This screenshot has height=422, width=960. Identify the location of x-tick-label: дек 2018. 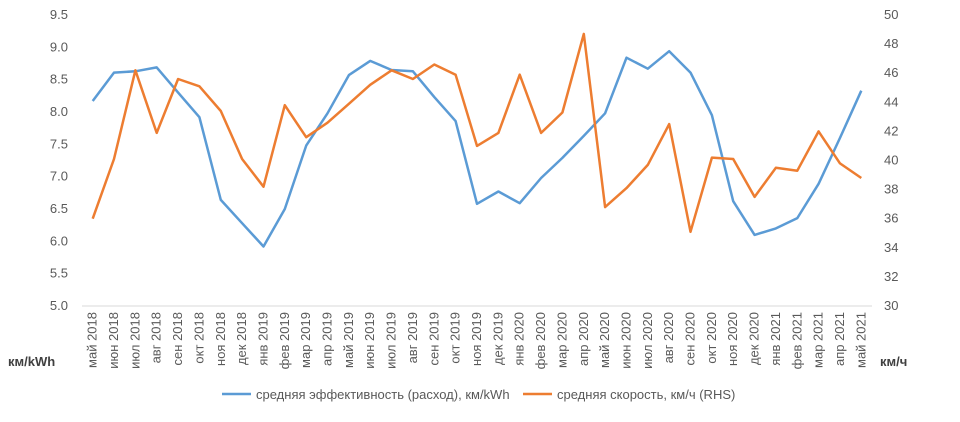
(241, 338).